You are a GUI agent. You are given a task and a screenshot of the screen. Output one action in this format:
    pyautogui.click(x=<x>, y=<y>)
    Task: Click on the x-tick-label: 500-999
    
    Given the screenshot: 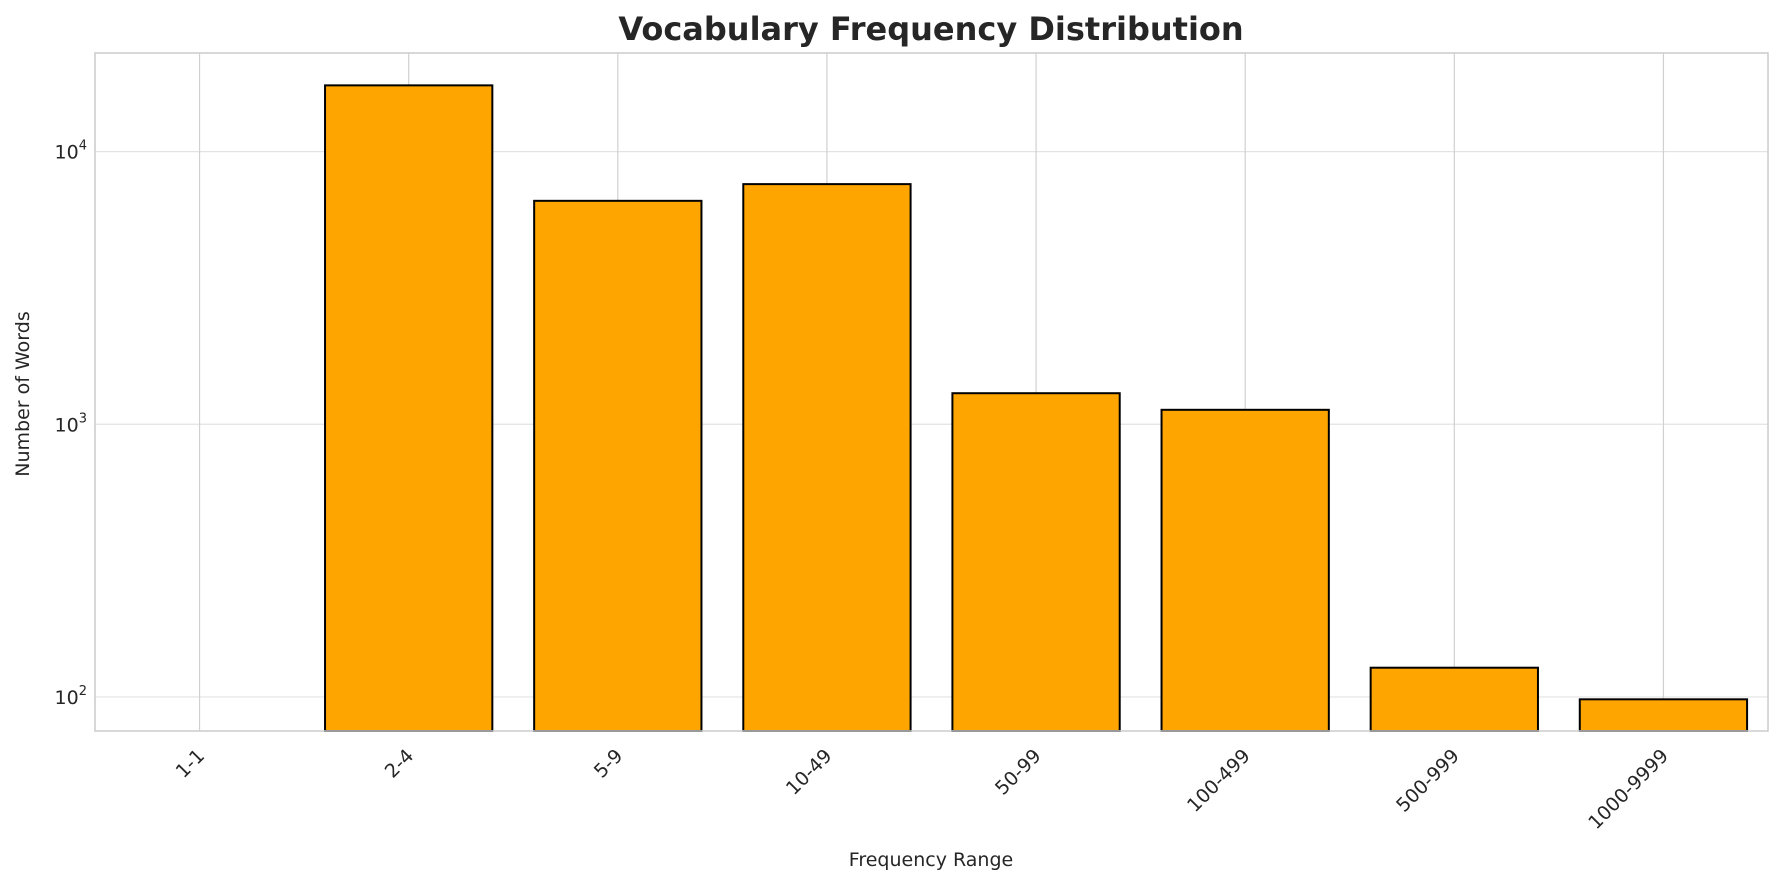 What is the action you would take?
    pyautogui.click(x=1428, y=781)
    